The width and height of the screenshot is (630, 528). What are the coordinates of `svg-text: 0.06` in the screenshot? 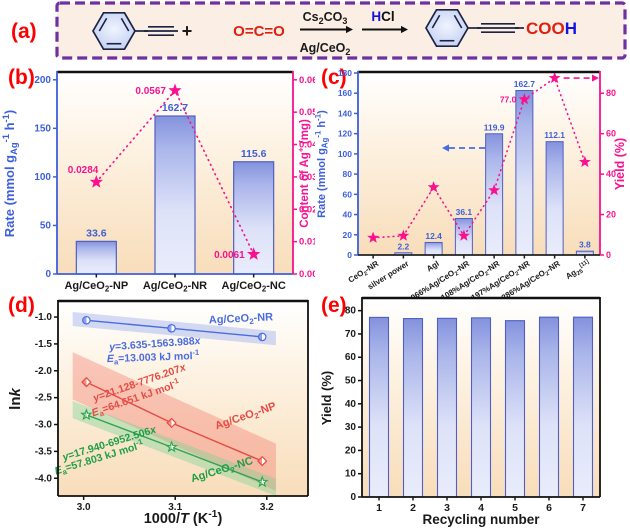 It's located at (307, 80).